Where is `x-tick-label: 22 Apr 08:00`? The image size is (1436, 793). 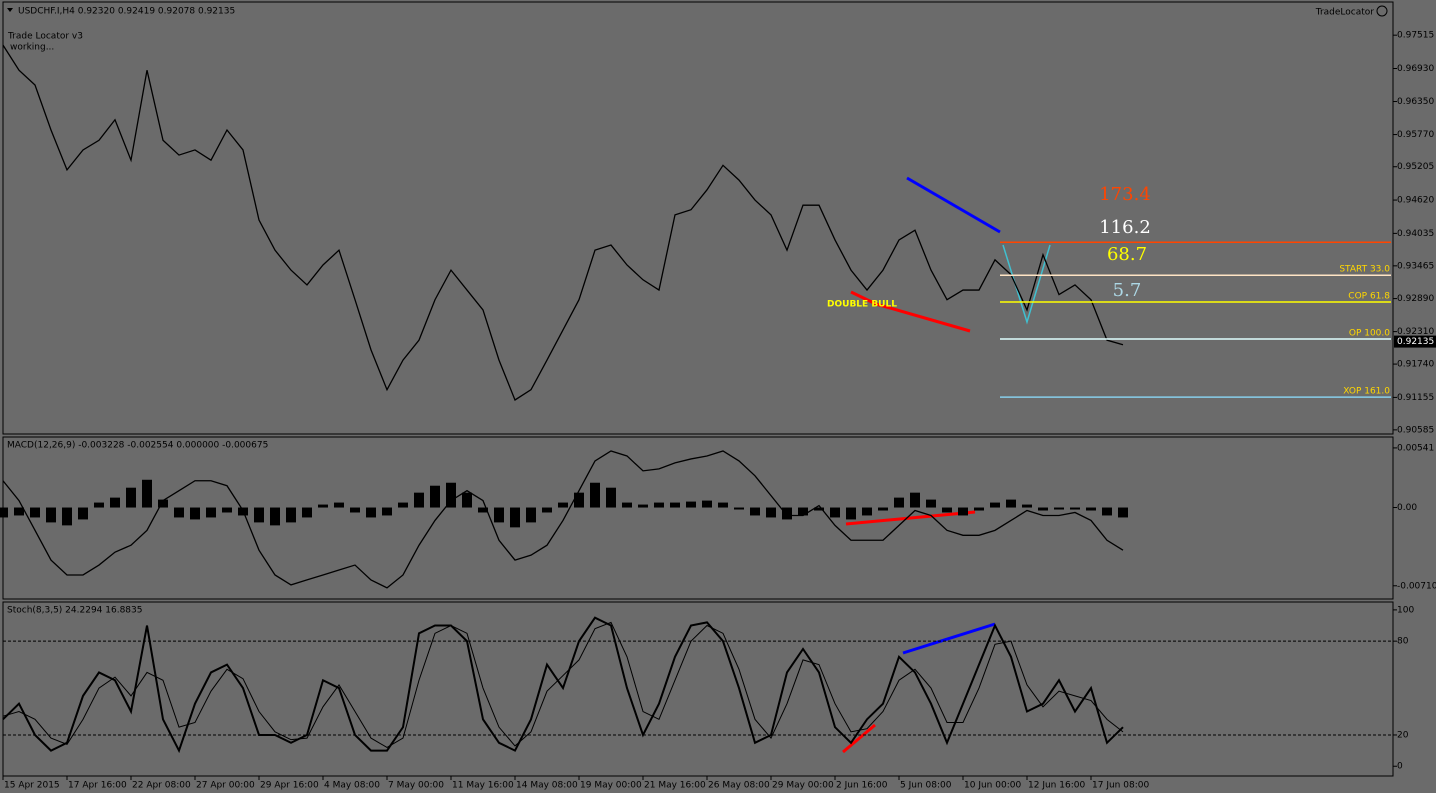
x-tick-label: 22 Apr 08:00 is located at coordinates (161, 786).